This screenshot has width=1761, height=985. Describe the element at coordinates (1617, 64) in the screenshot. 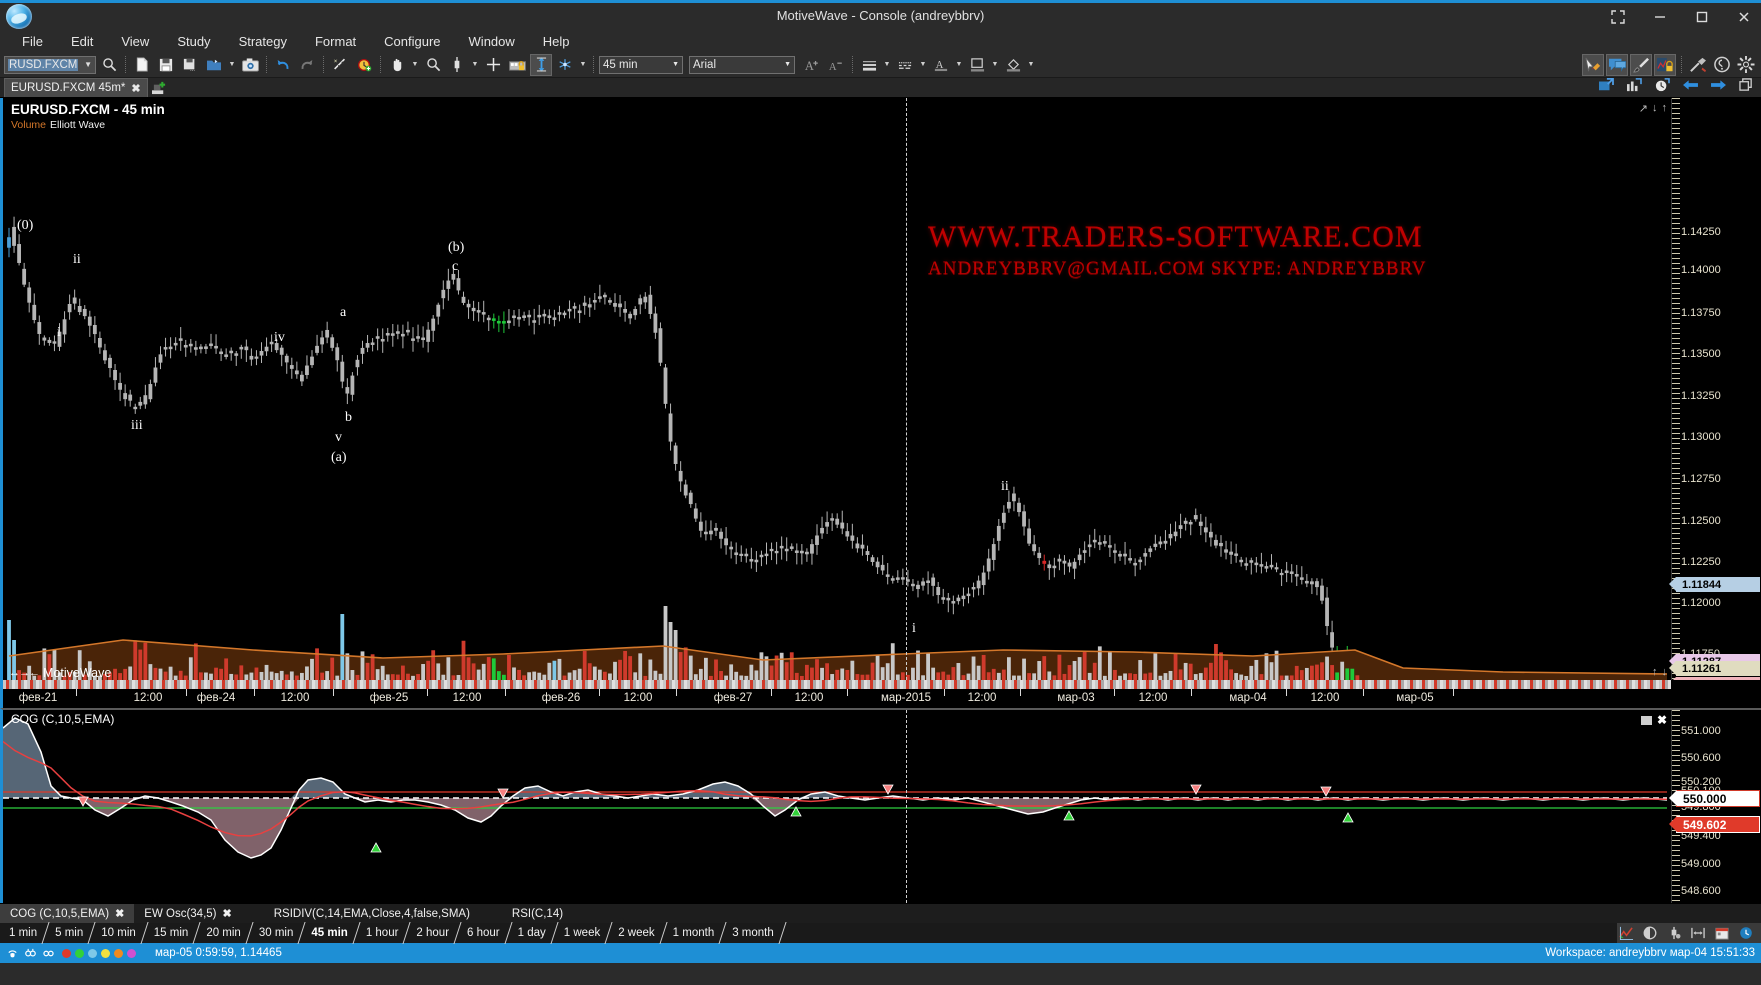

I see `comment-icon` at that location.